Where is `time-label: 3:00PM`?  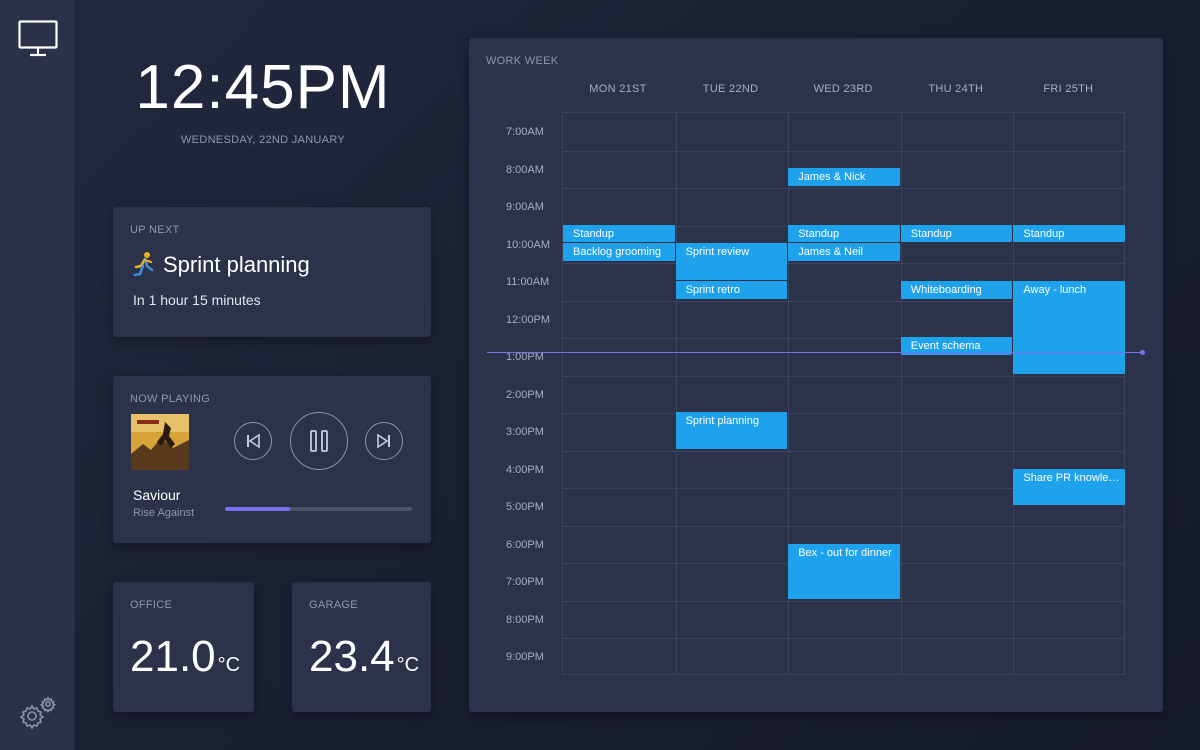 time-label: 3:00PM is located at coordinates (525, 432).